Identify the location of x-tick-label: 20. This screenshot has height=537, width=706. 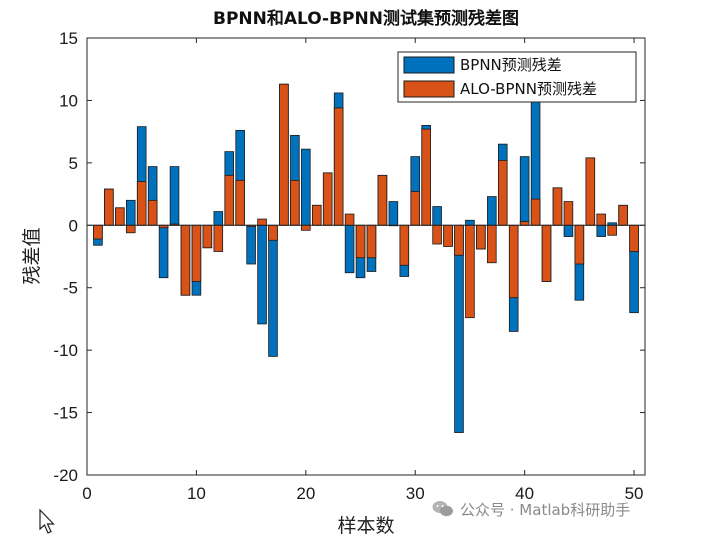
(305, 493).